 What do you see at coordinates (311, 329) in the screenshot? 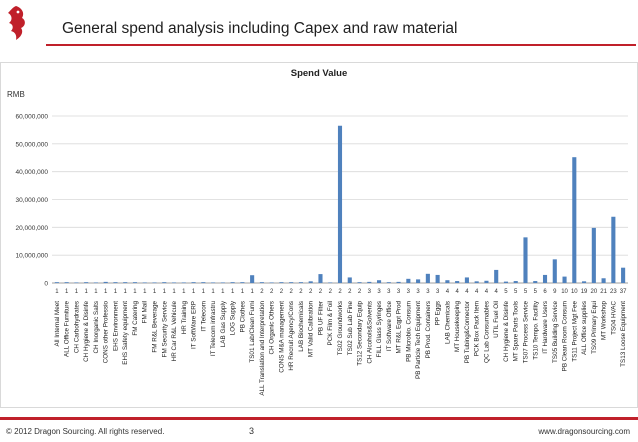
I see `x-tick-label: MT Valid Calibration` at bounding box center [311, 329].